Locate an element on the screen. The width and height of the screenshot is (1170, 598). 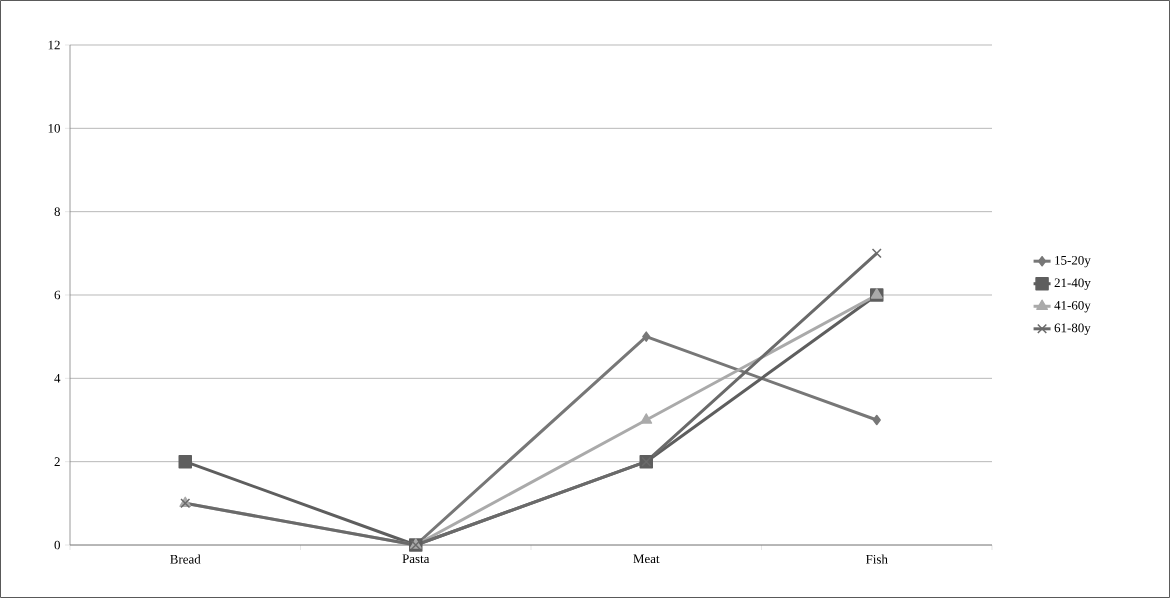
legend-label: 21-40y is located at coordinates (1072, 284).